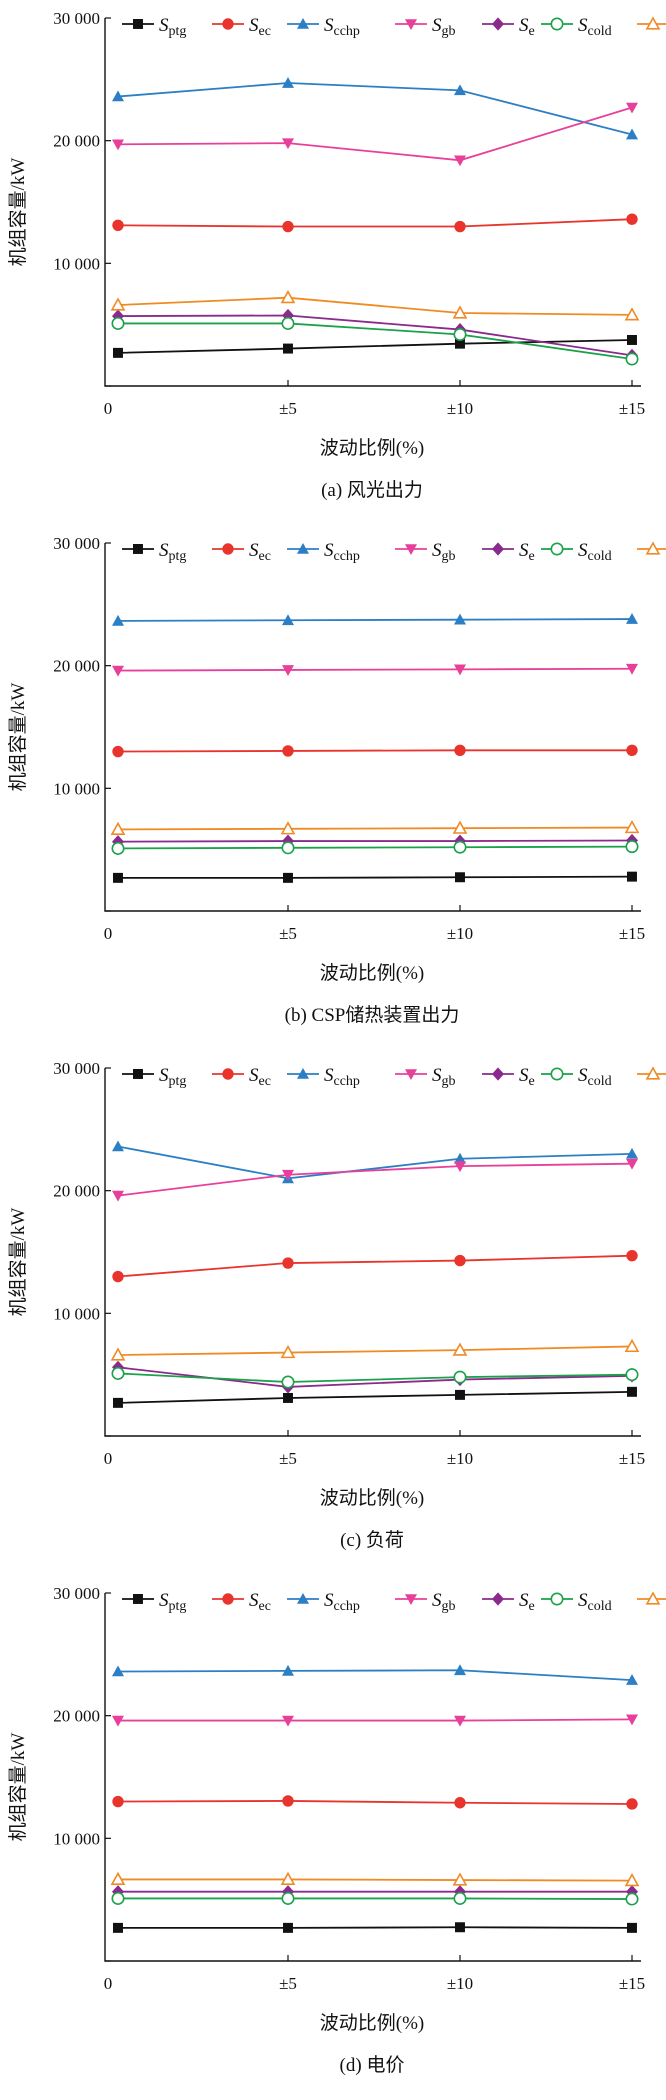  What do you see at coordinates (498, 1599) in the screenshot?
I see `legend-marker-e` at bounding box center [498, 1599].